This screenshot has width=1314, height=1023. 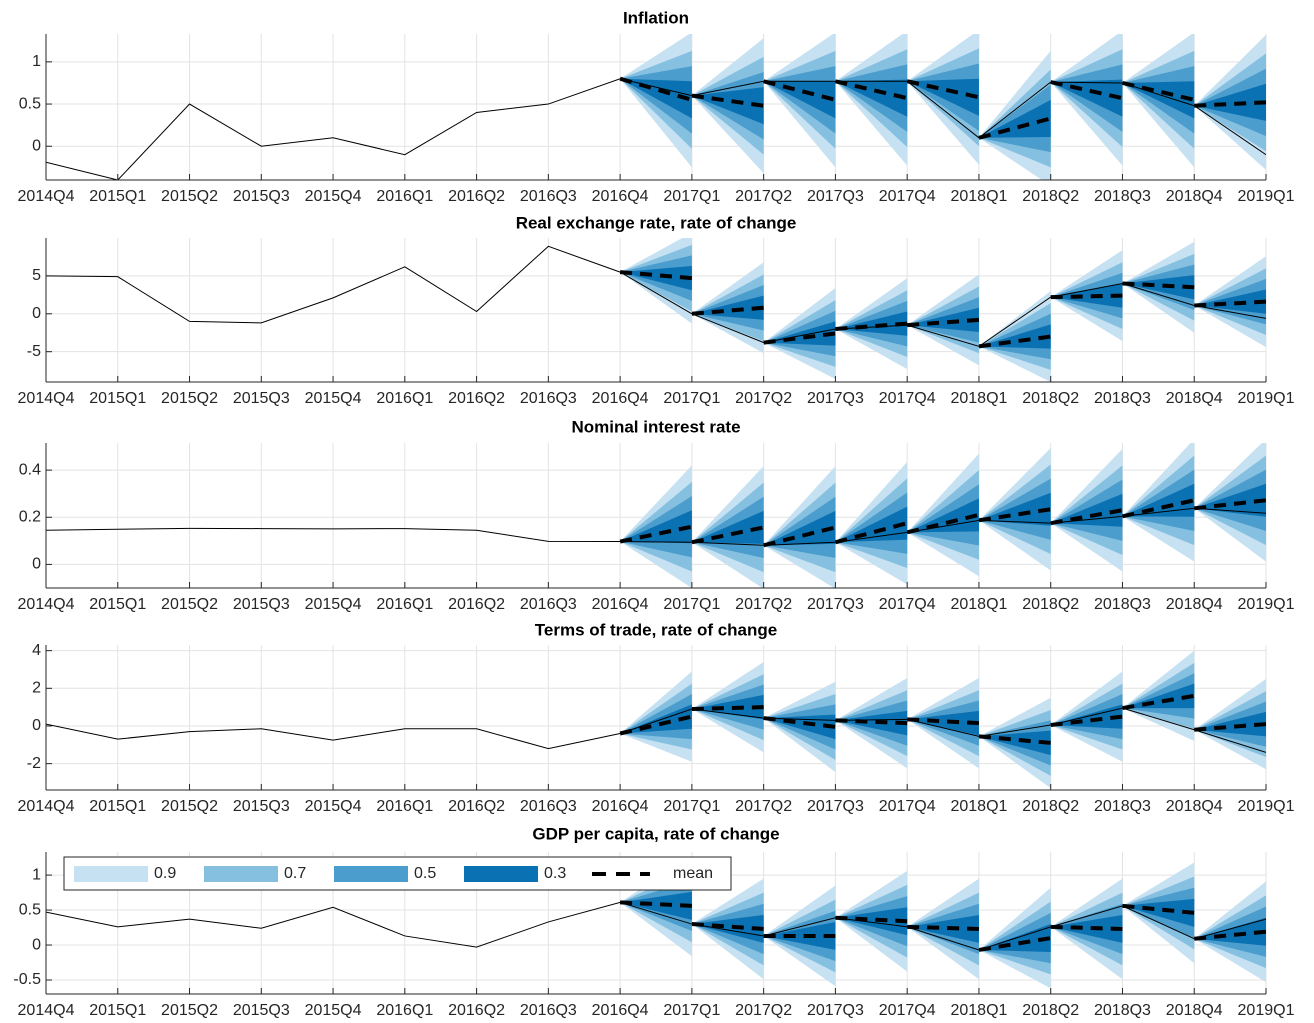 I want to click on y-tick-label: 2, so click(x=36, y=688).